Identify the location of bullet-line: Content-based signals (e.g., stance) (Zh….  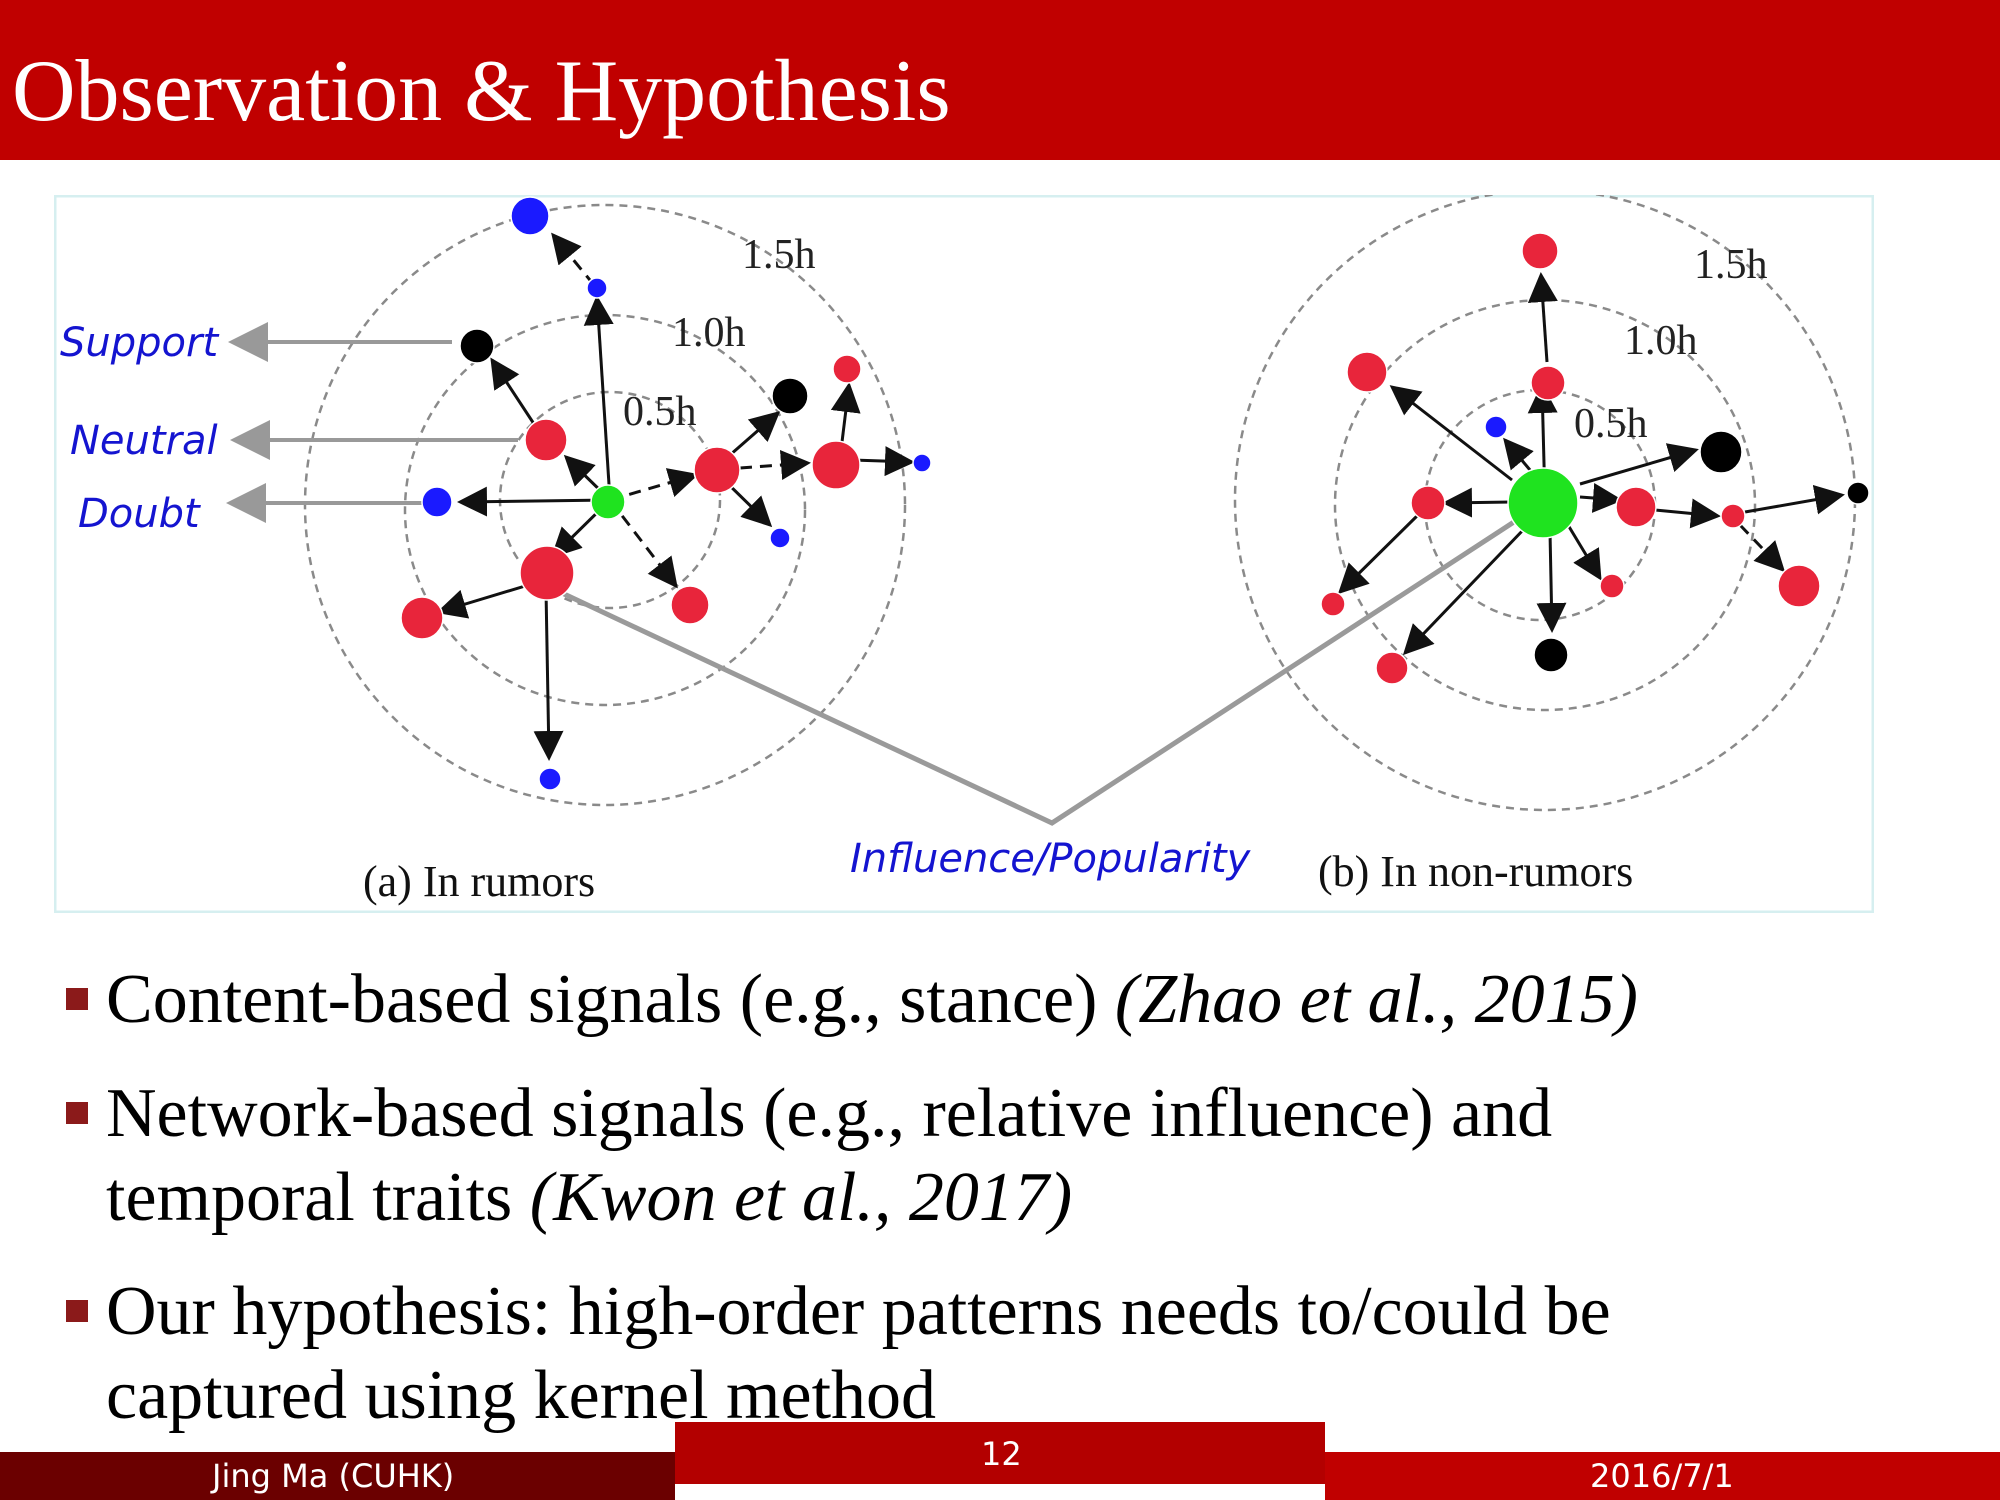
(1016, 1000).